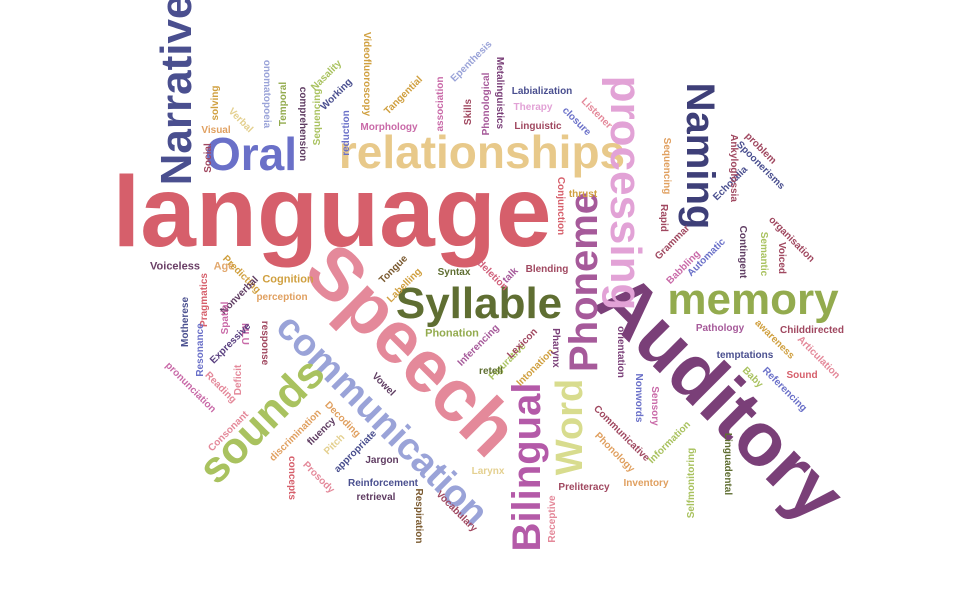  Describe the element at coordinates (700, 156) in the screenshot. I see `cloud-word-naming: Naming` at that location.